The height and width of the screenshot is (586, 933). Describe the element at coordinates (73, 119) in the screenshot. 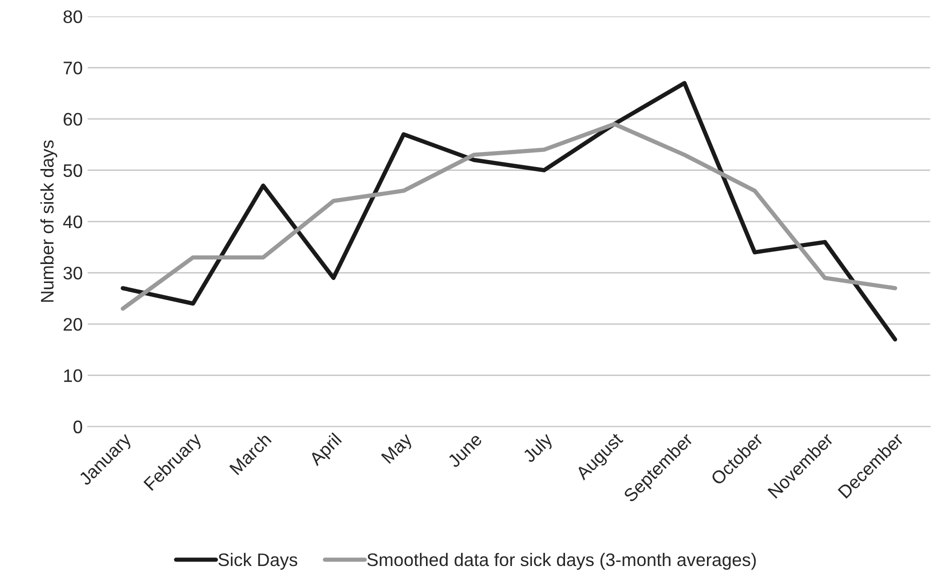

I see `y-tick-label: 60` at that location.